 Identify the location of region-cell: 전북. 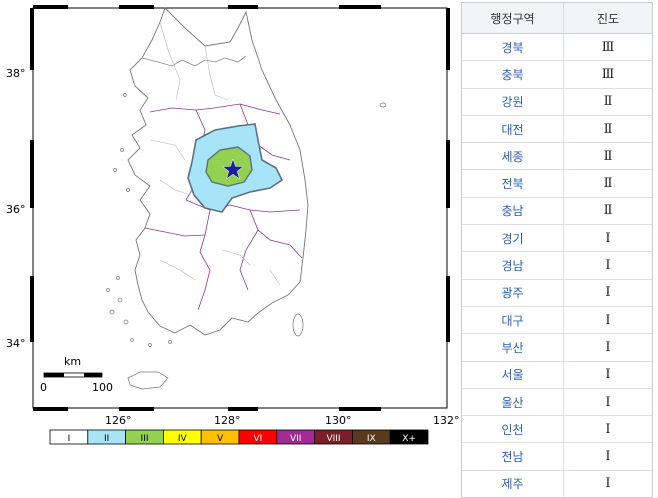
(513, 183).